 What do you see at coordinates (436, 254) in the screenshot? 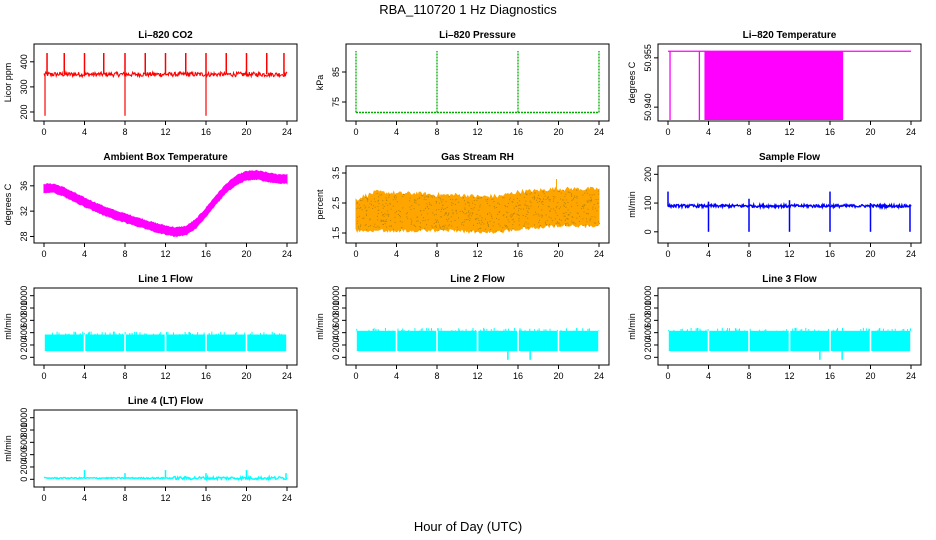
I see `x-tick-label: 8` at bounding box center [436, 254].